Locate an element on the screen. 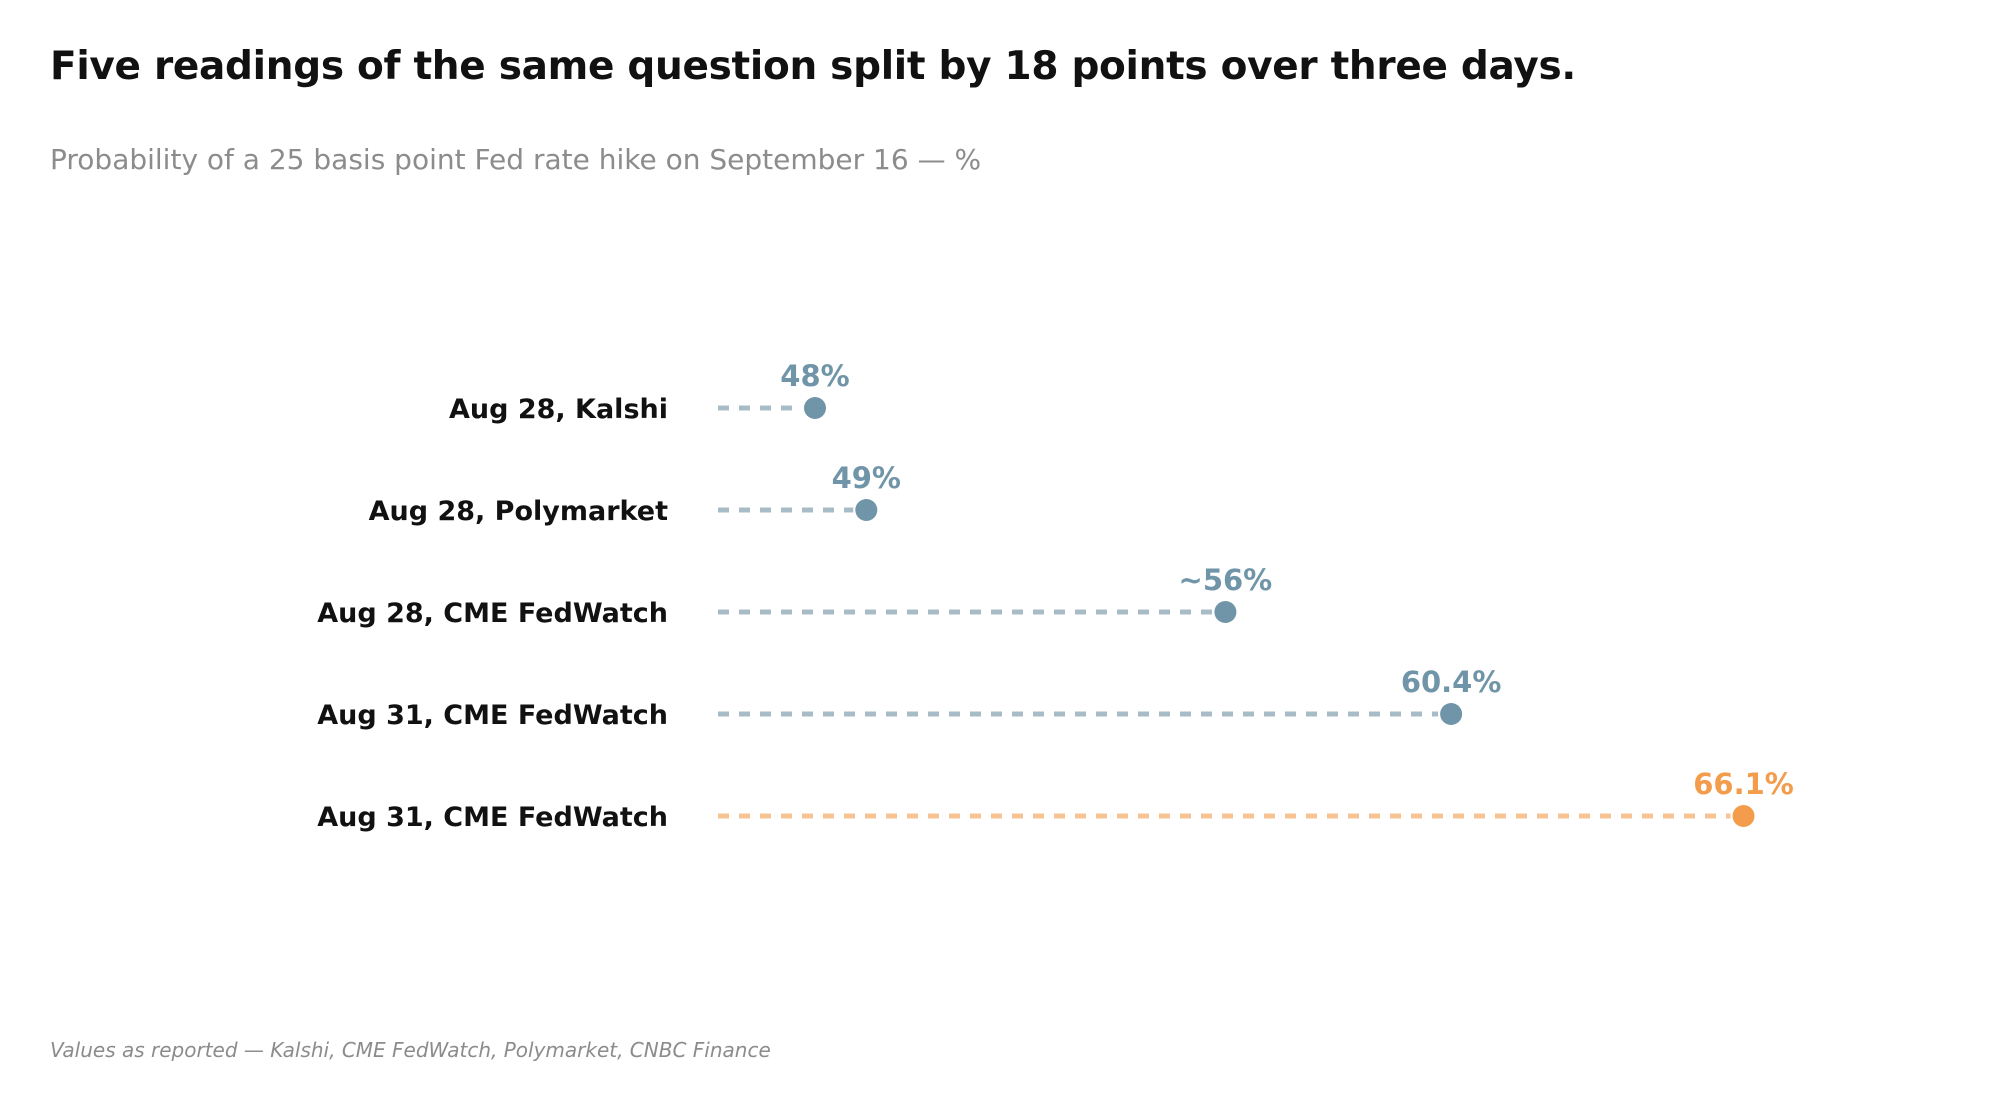  value-label: ~56% is located at coordinates (1226, 580).